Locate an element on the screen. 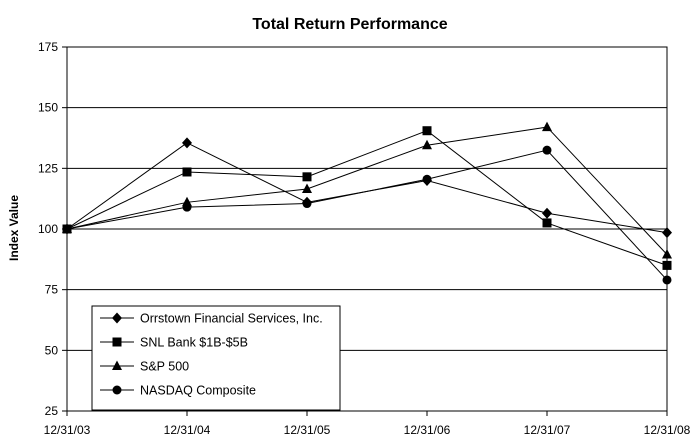  legend-item: Orrstown Financial Services, Inc. is located at coordinates (211, 319).